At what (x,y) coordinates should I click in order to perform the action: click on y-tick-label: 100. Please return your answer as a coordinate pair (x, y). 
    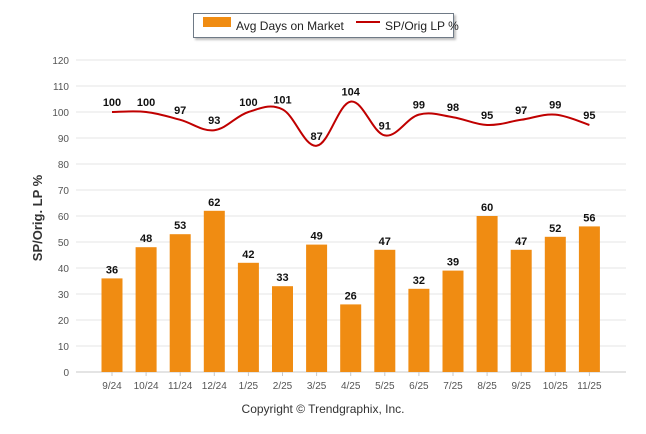
    Looking at the image, I should click on (60, 113).